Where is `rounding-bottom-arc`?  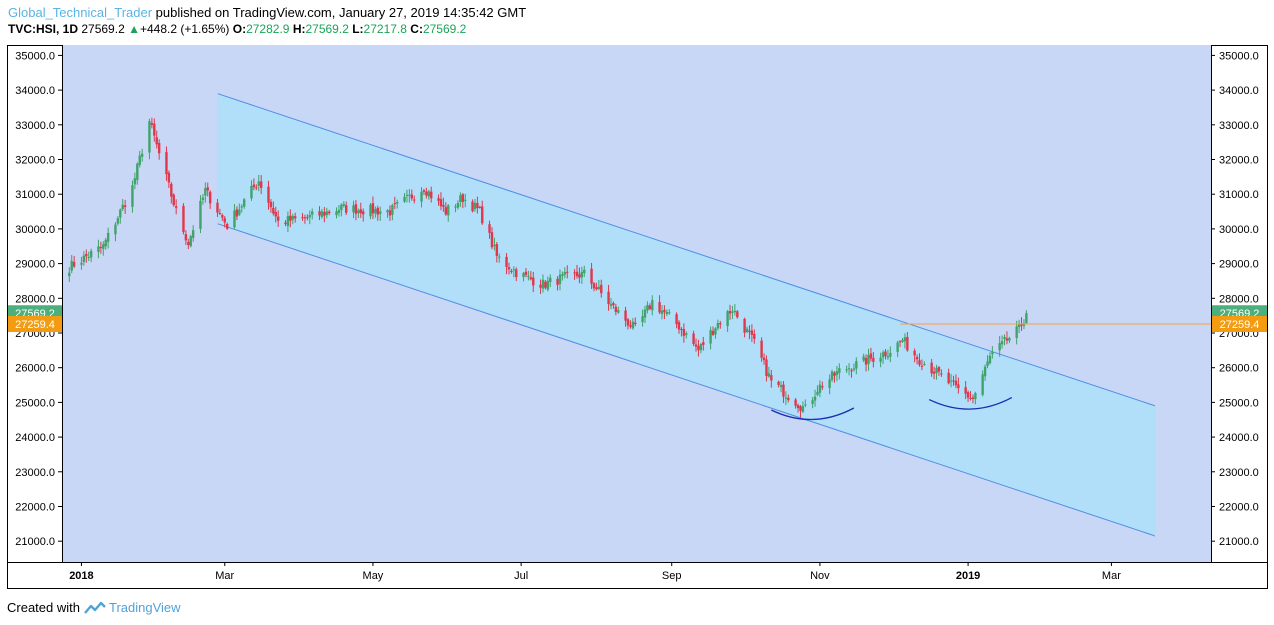
rounding-bottom-arc is located at coordinates (813, 414).